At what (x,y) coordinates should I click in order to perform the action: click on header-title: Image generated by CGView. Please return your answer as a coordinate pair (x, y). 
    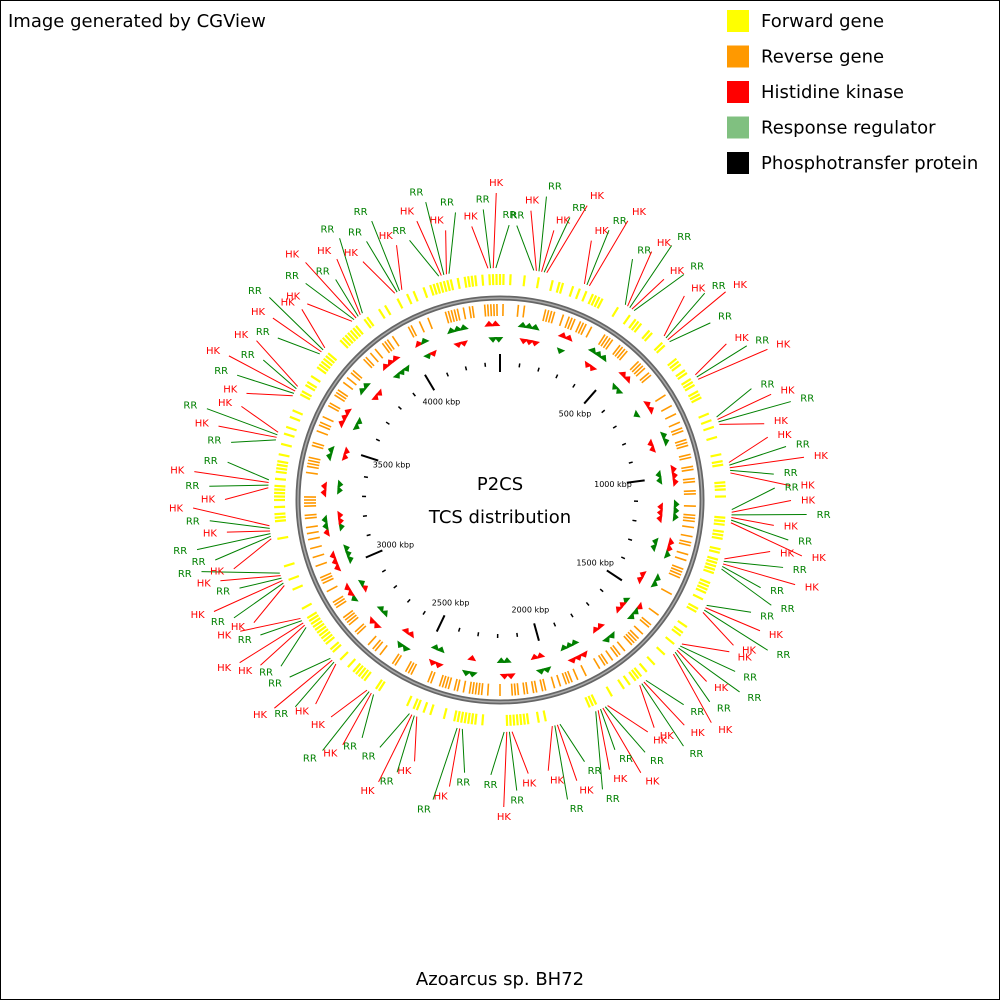
    Looking at the image, I should click on (137, 21).